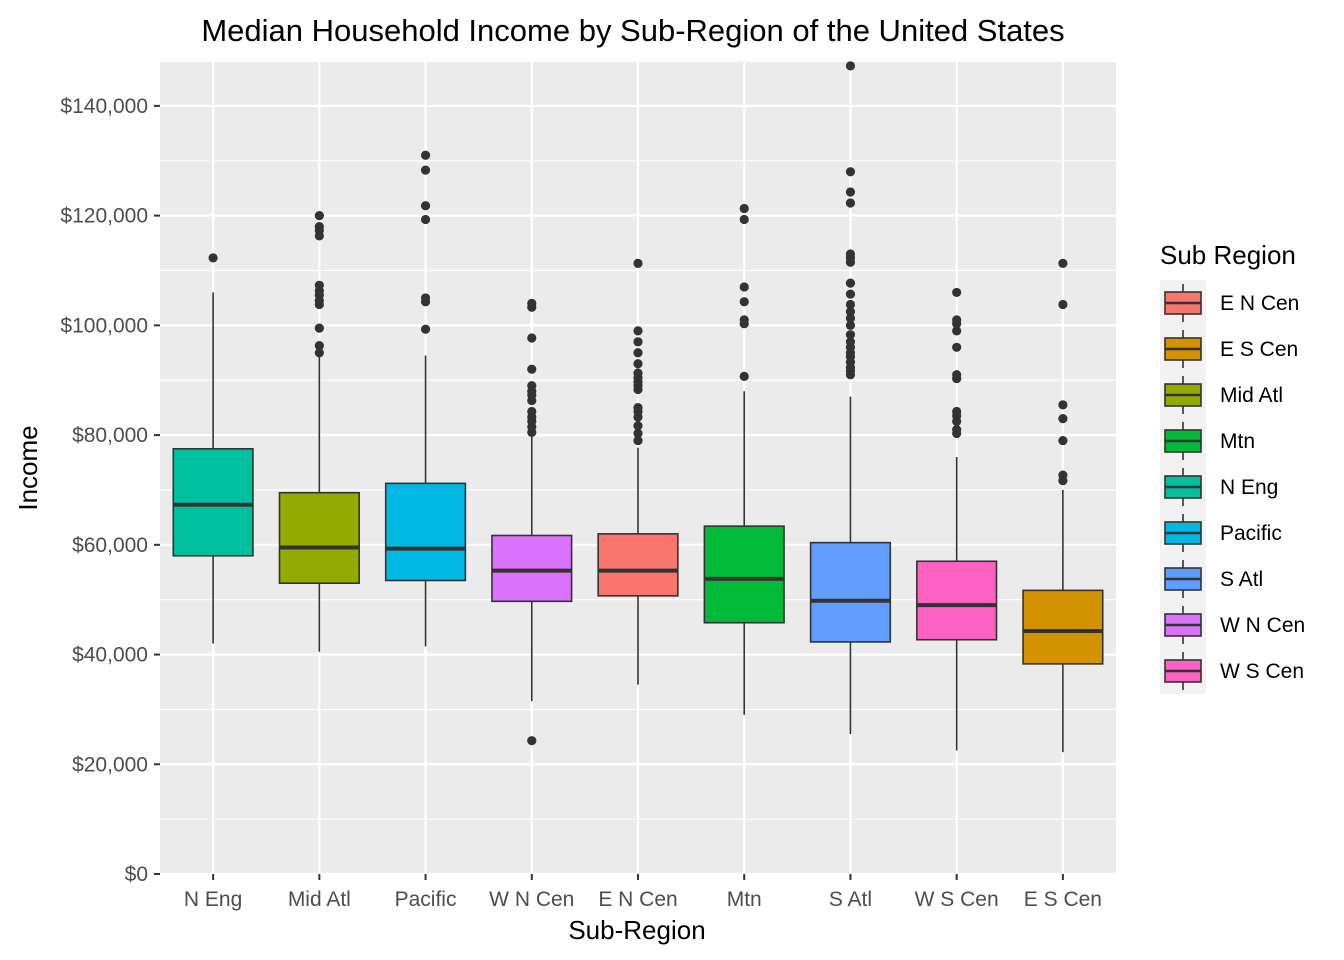 Image resolution: width=1344 pixels, height=960 pixels. I want to click on y-tick-label: $100,000, so click(104, 325).